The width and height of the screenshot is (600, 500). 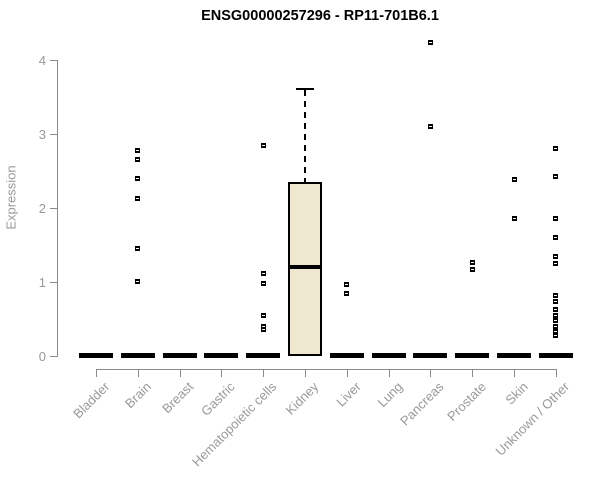 What do you see at coordinates (42, 208) in the screenshot?
I see `y-tick-label: 2` at bounding box center [42, 208].